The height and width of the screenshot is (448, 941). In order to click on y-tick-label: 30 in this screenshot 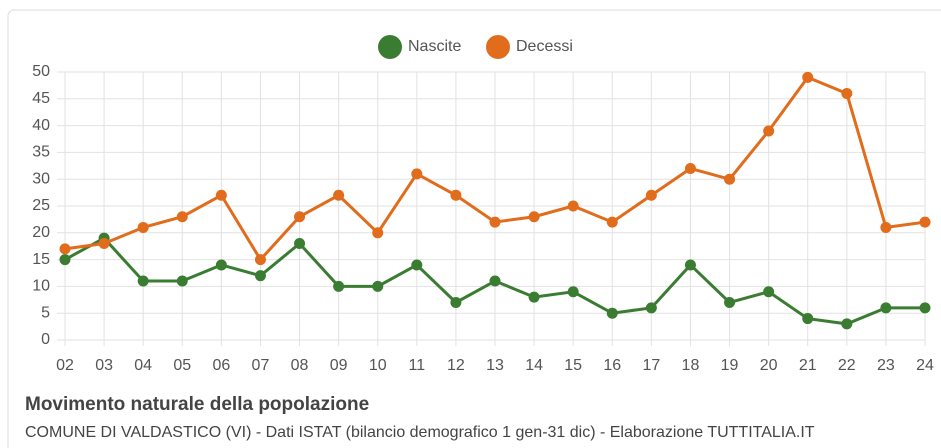, I will do `click(41, 178)`.